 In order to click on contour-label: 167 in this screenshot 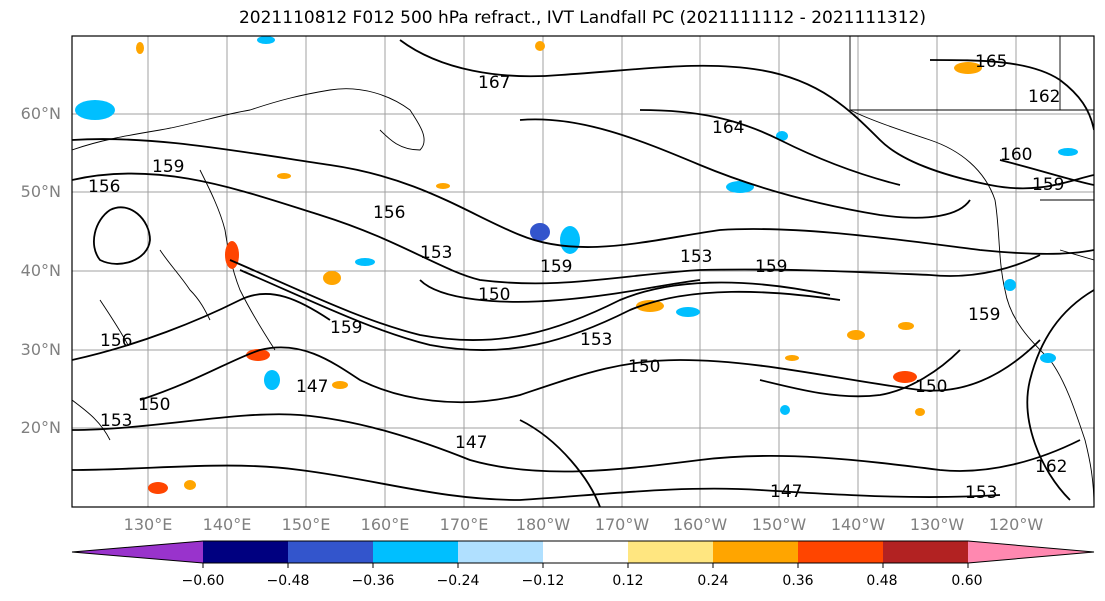, I will do `click(494, 83)`.